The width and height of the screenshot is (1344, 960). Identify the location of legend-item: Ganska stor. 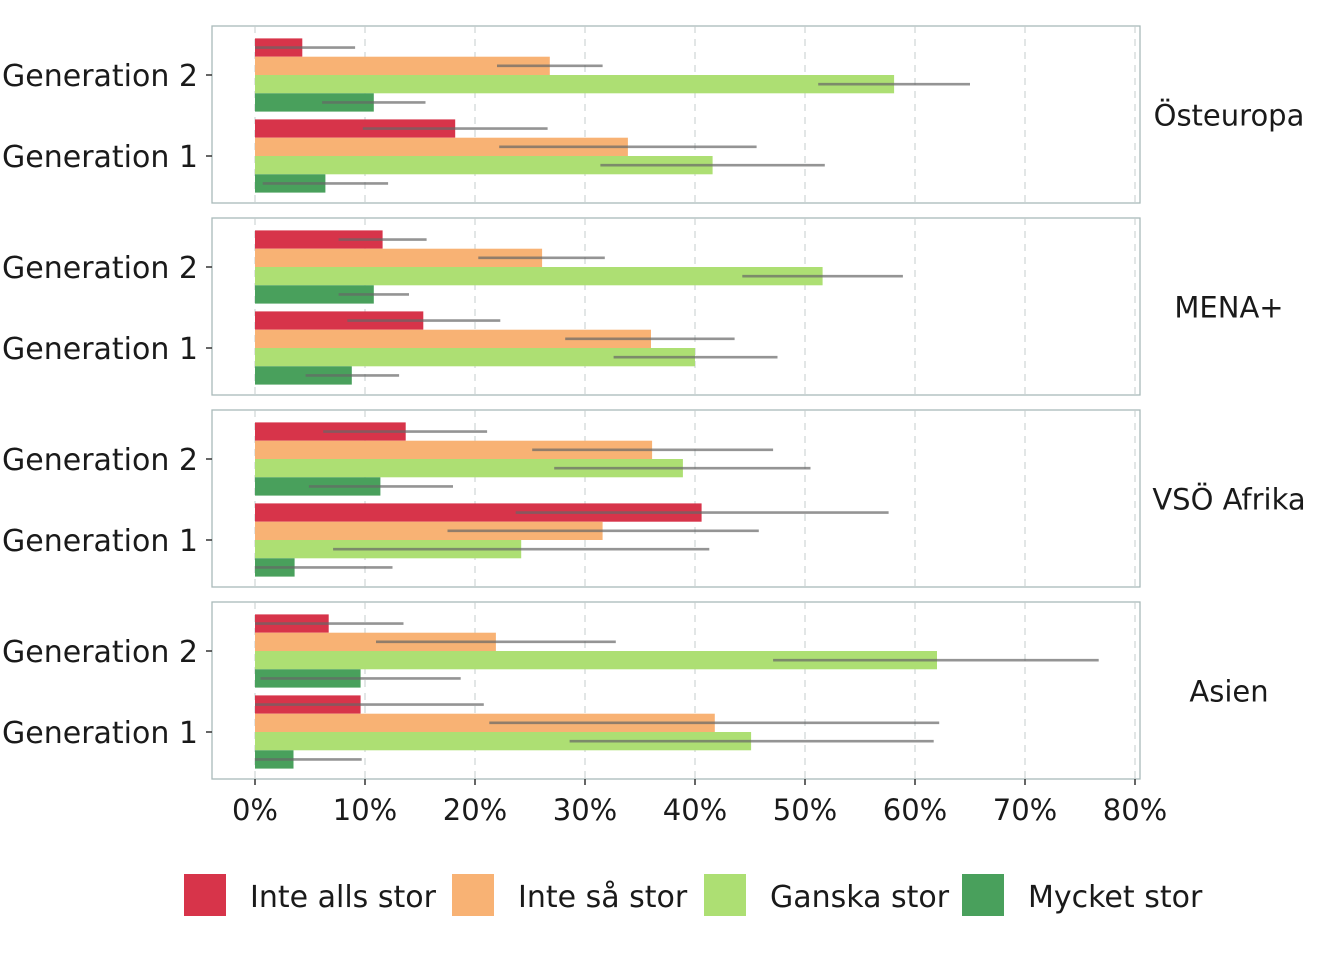
(827, 895).